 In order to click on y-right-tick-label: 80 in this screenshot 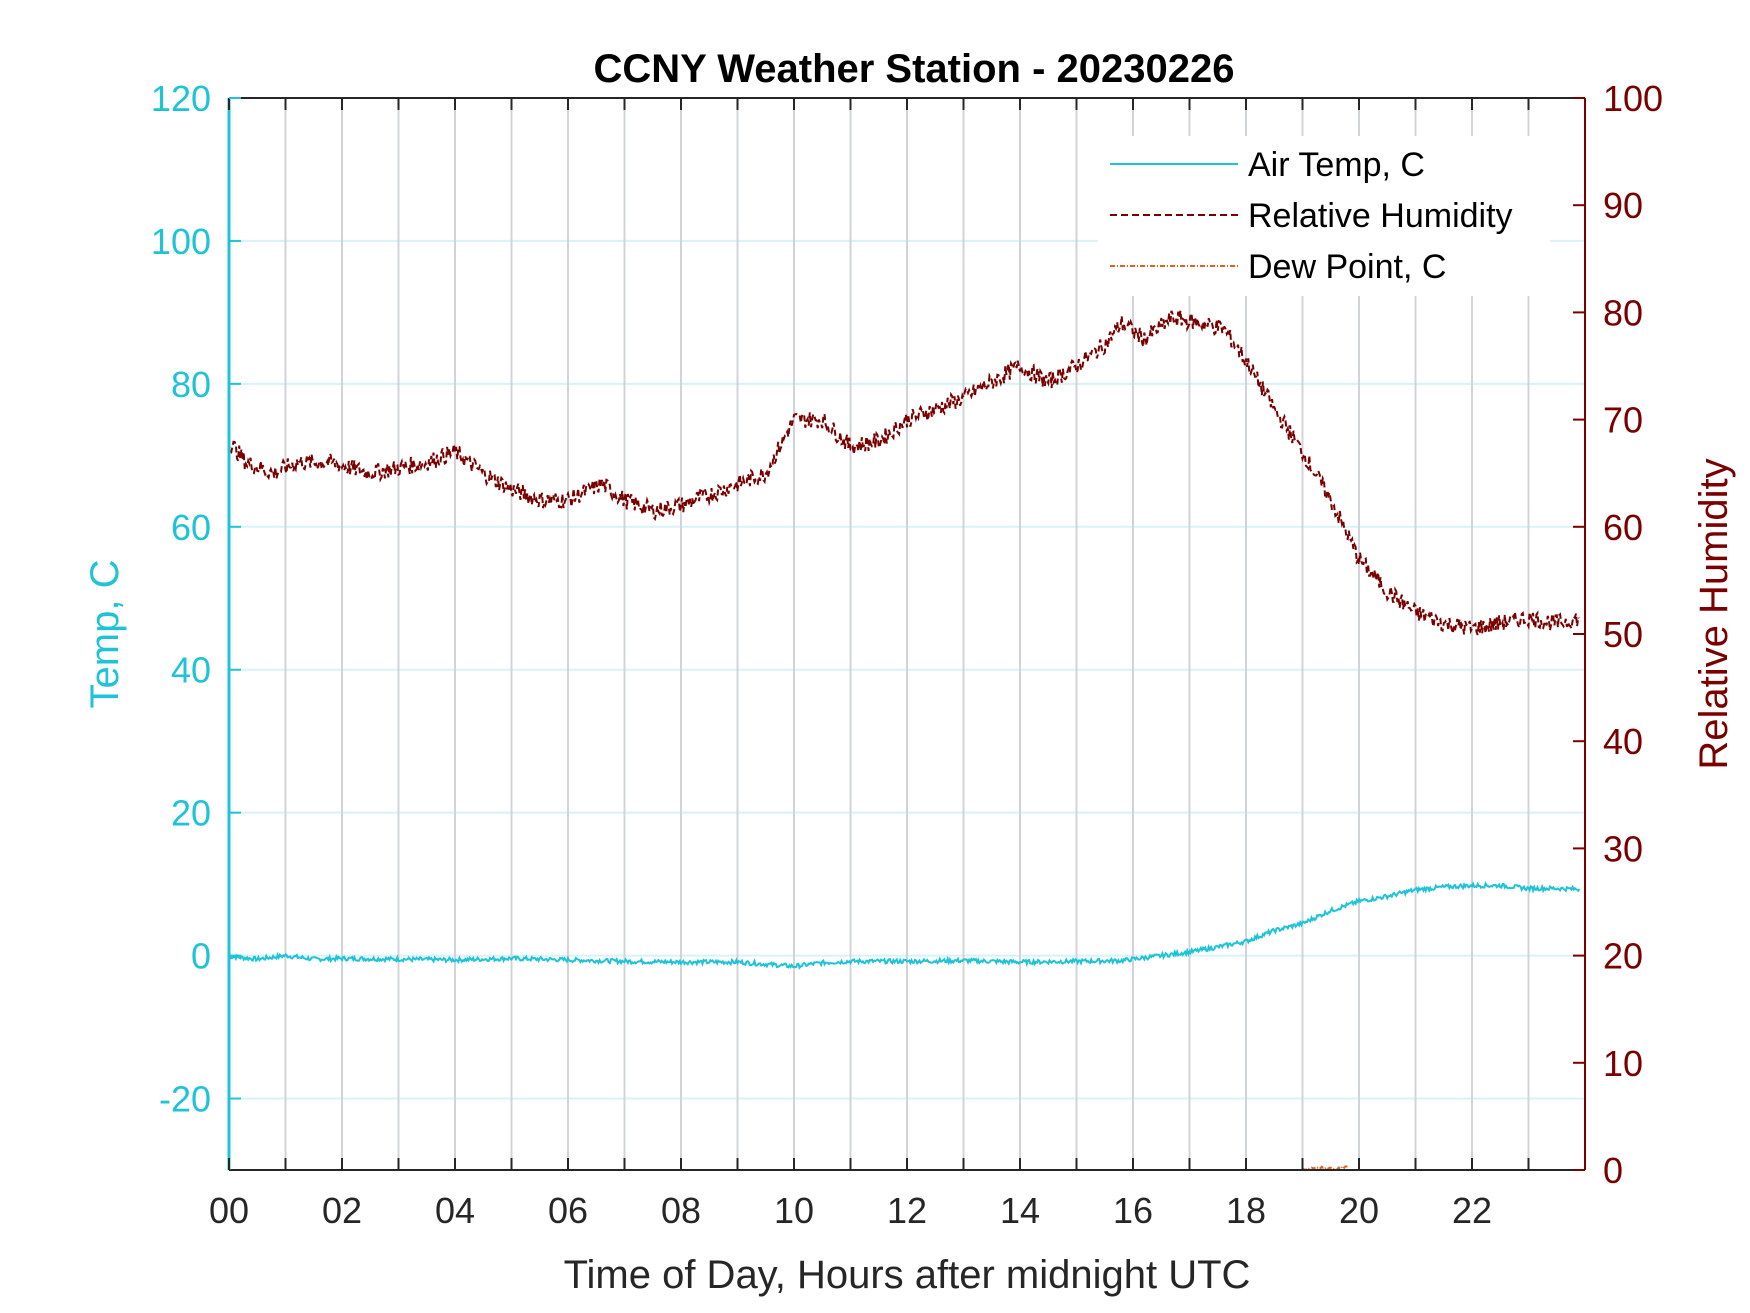, I will do `click(1623, 312)`.